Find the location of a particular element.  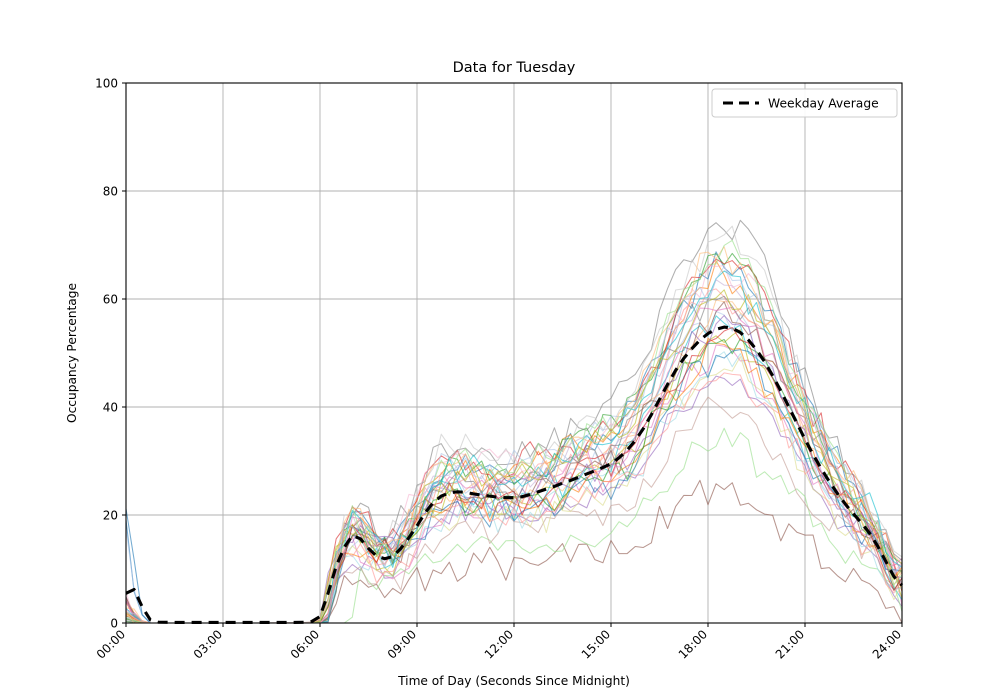

y-tick-label: 20 is located at coordinates (110, 515).